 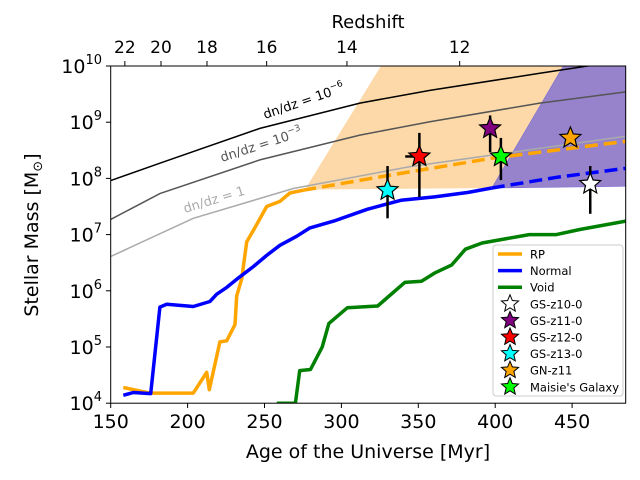 What do you see at coordinates (86, 402) in the screenshot?
I see `y-tick-label: 10⁴` at bounding box center [86, 402].